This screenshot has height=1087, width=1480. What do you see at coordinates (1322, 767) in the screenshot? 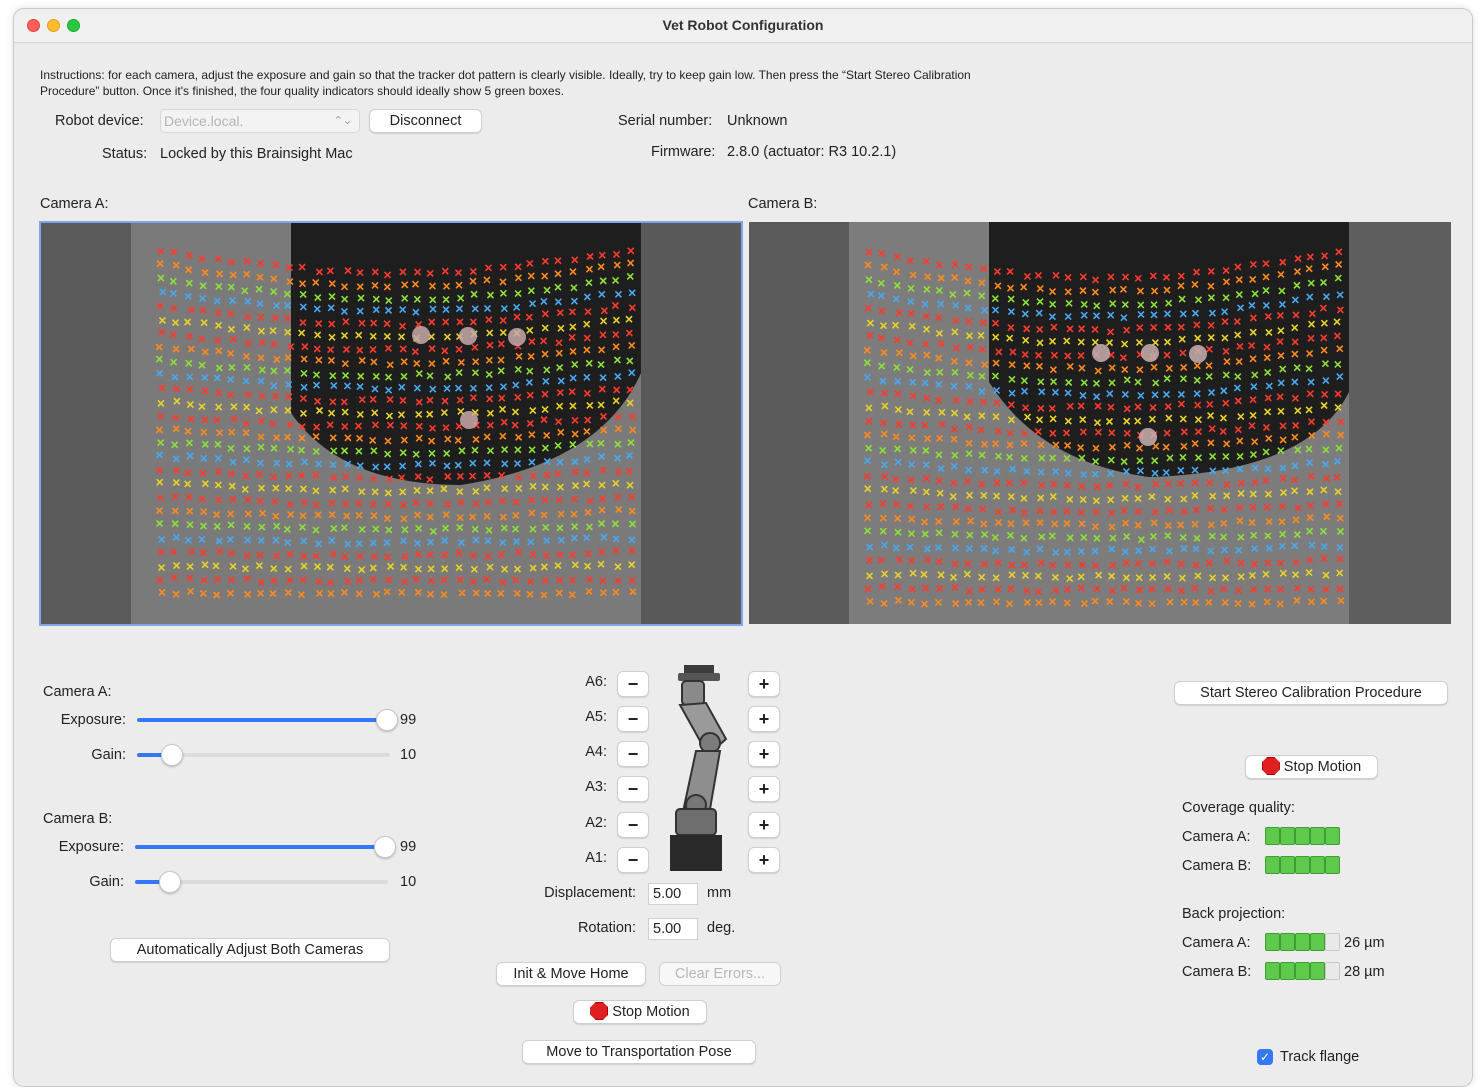
I see `calibration-stop-motion-label: Stop Motion` at bounding box center [1322, 767].